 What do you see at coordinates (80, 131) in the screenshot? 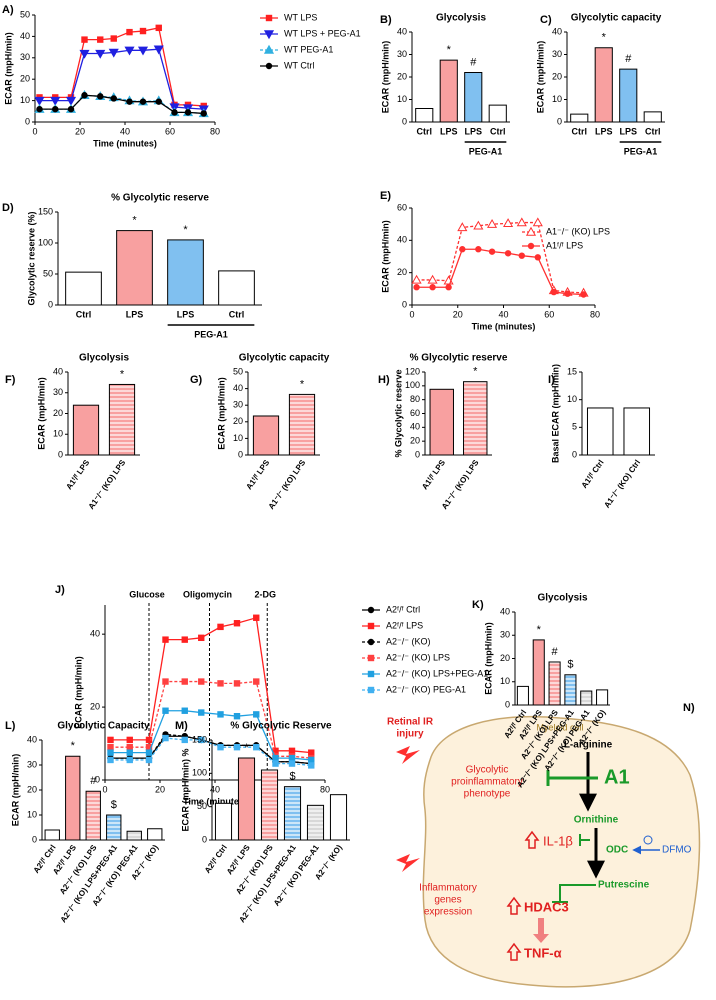
I see `x-tick-label: 20` at bounding box center [80, 131].